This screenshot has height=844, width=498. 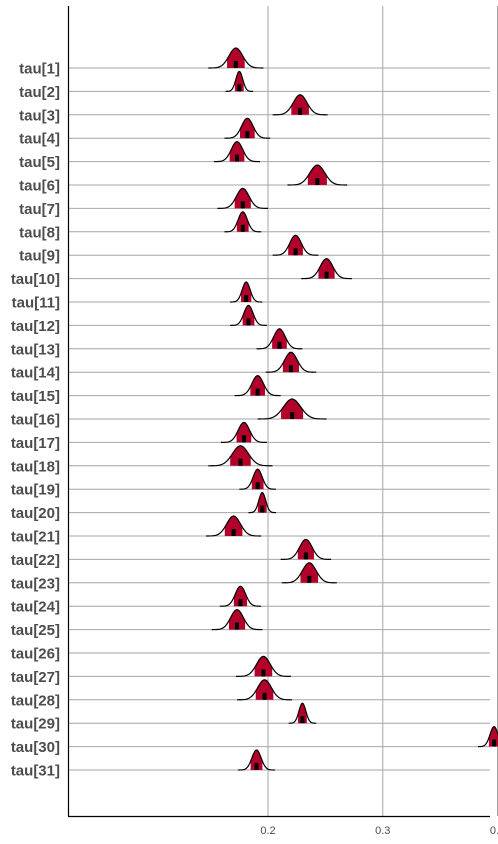 What do you see at coordinates (35, 466) in the screenshot?
I see `y-tick-label: tau[18]` at bounding box center [35, 466].